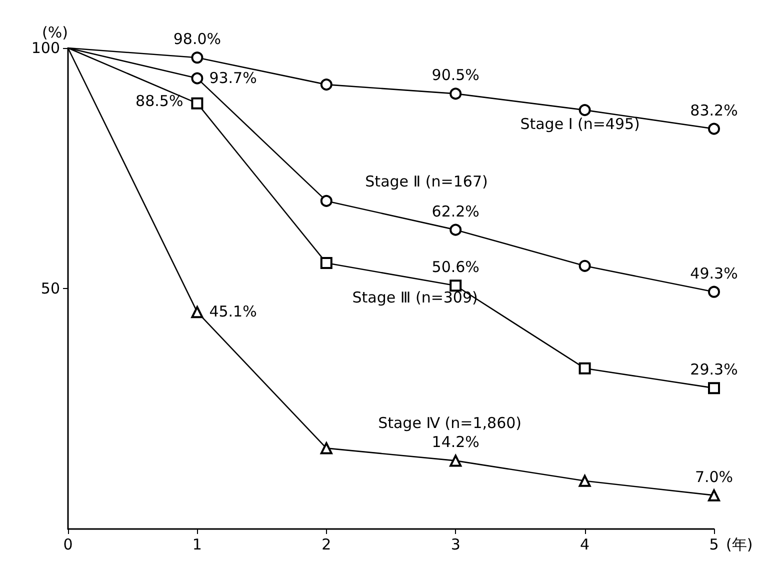  I want to click on y-axis-title: (%), so click(55, 33).